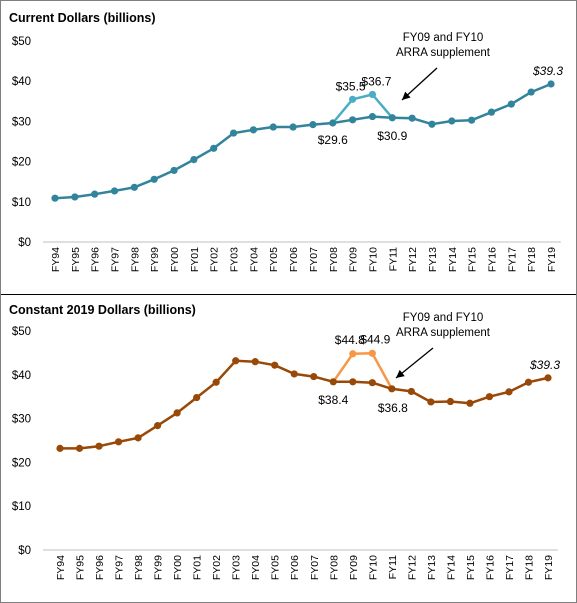 The image size is (577, 603). Describe the element at coordinates (375, 339) in the screenshot. I see `data-label: $44.9` at that location.